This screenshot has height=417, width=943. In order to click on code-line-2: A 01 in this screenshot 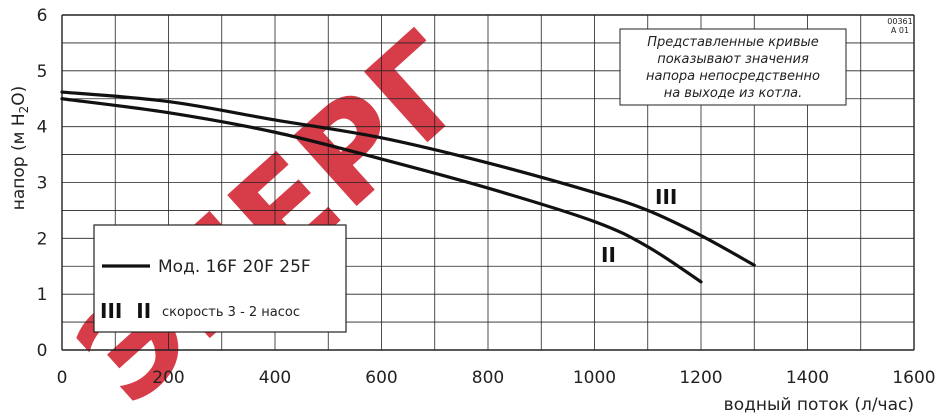, I will do `click(900, 30)`.